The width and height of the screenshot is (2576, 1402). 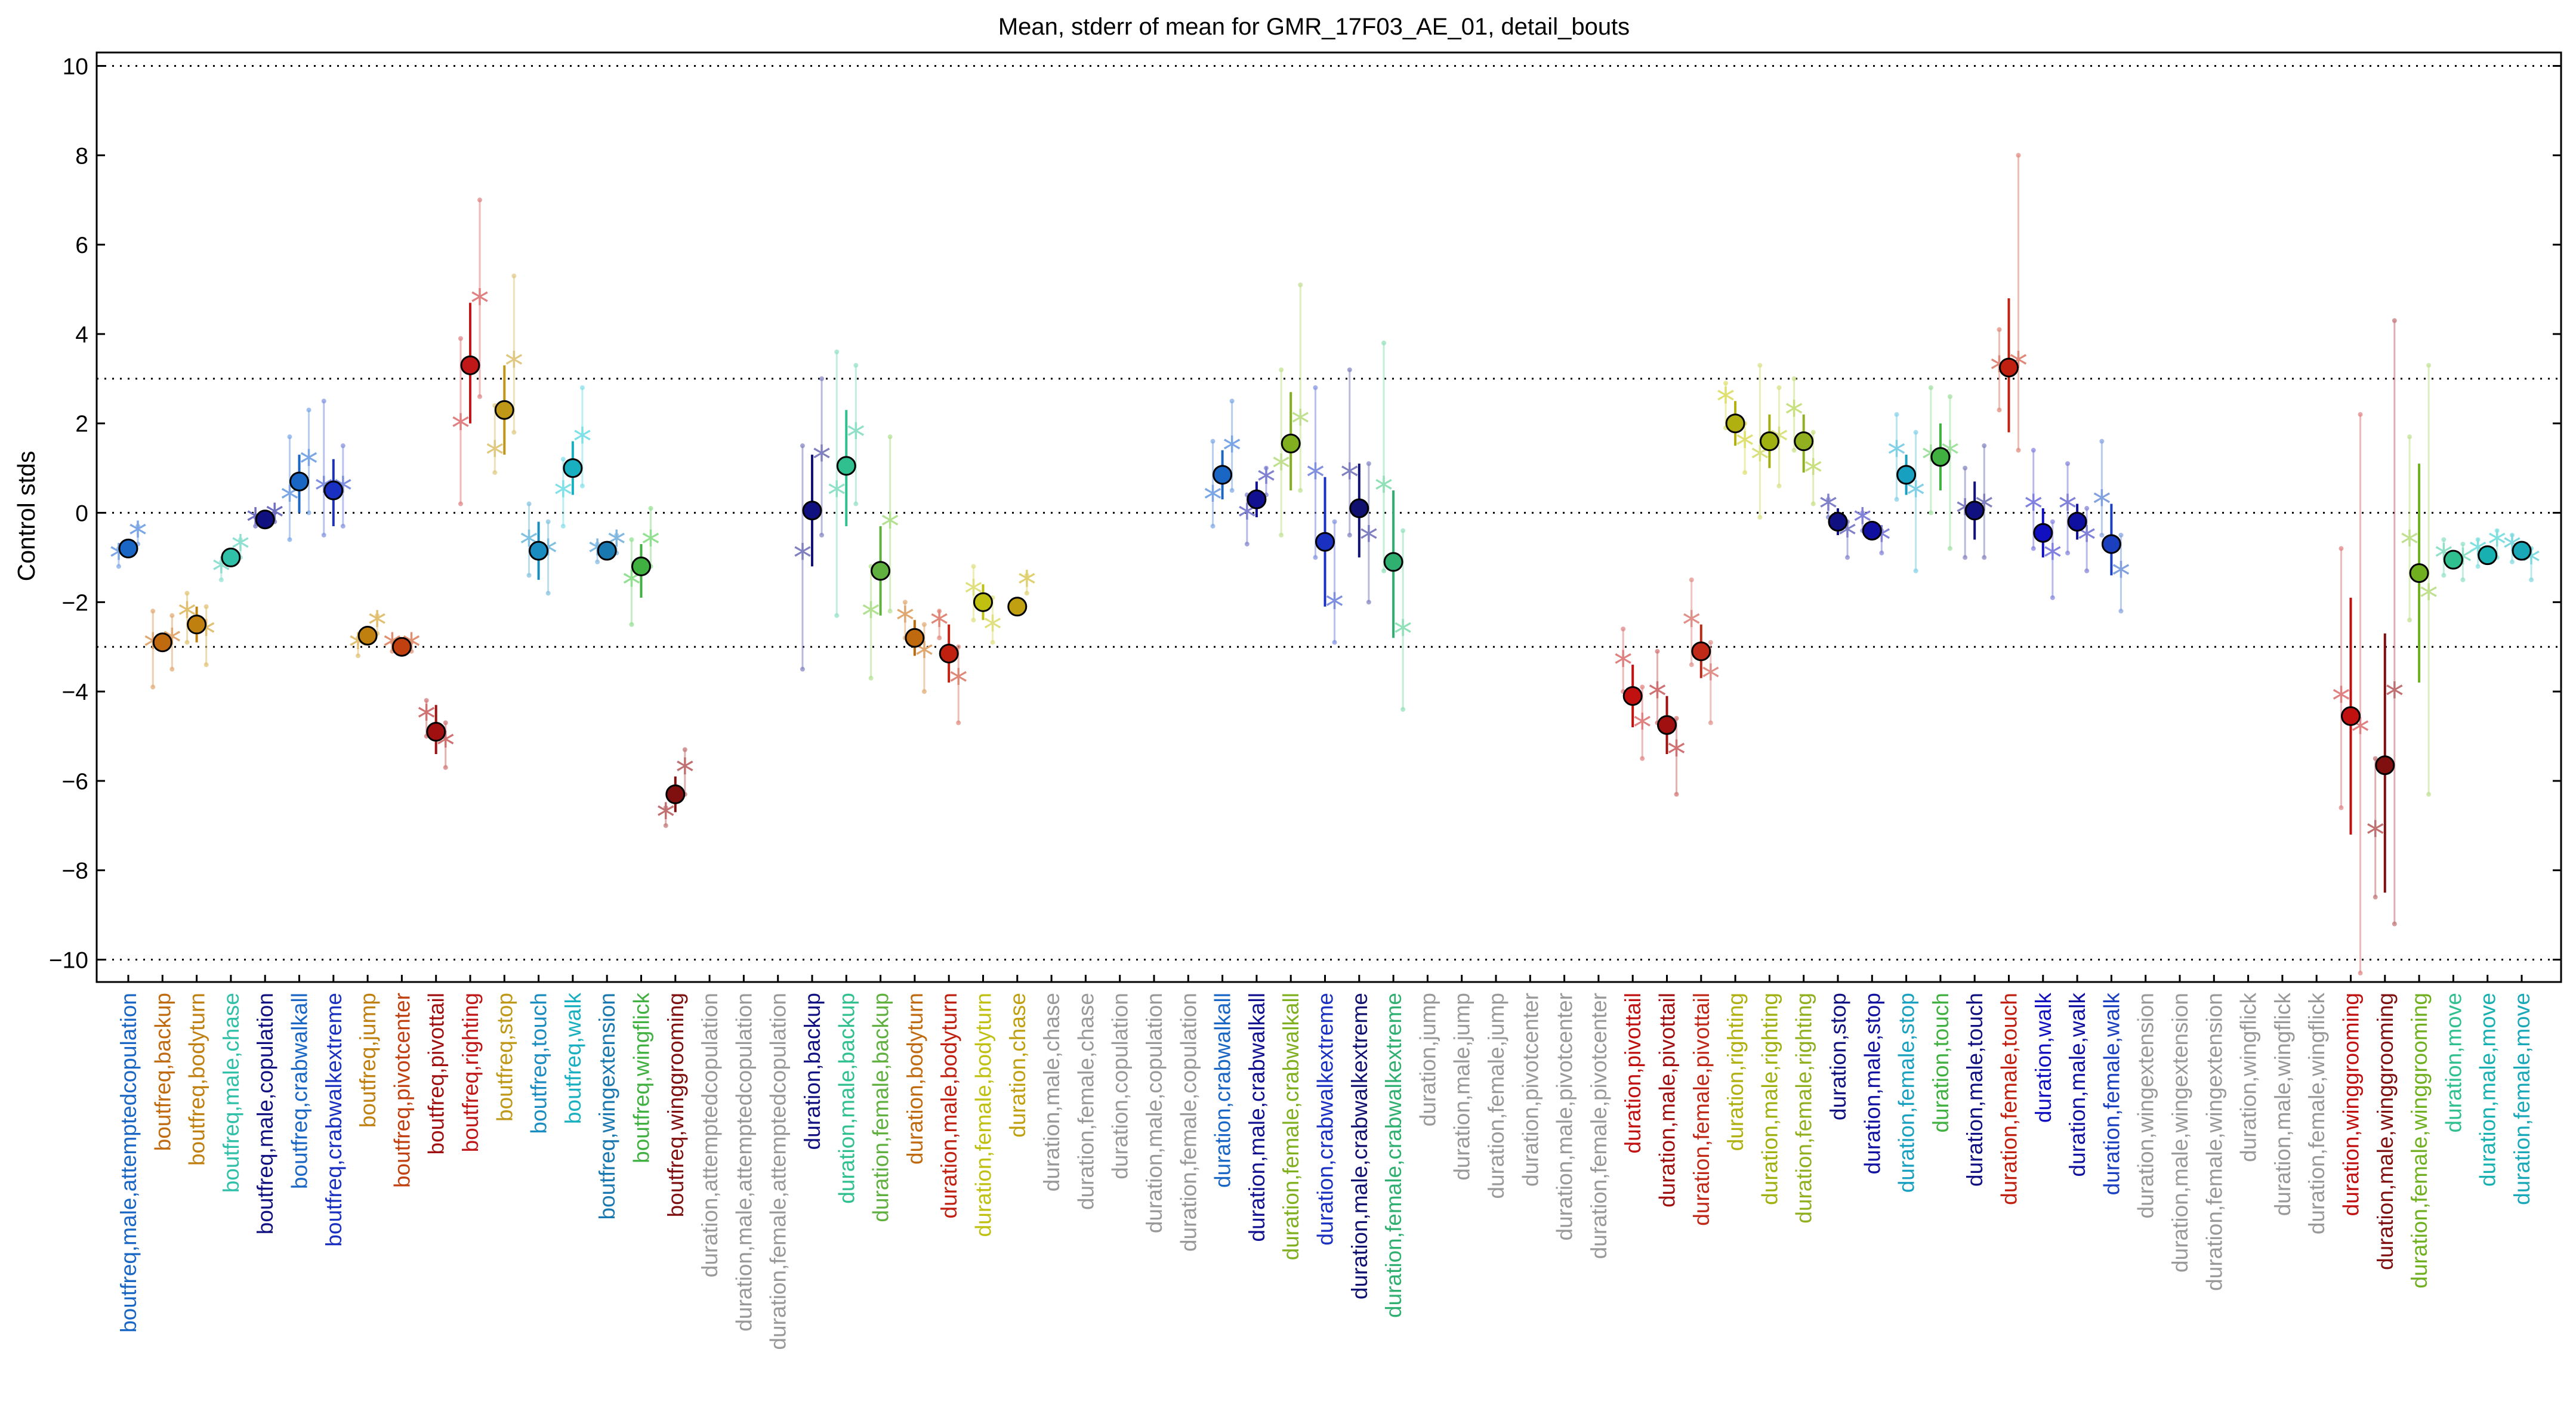 I want to click on x-category-label: boutfreq,wingextension, so click(x=607, y=1107).